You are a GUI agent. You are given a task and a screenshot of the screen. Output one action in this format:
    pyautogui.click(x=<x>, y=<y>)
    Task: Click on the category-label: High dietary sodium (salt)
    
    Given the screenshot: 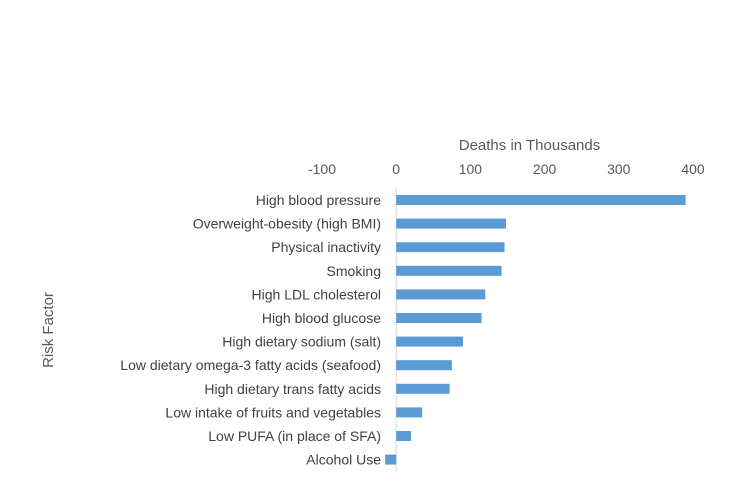 What is the action you would take?
    pyautogui.click(x=301, y=342)
    